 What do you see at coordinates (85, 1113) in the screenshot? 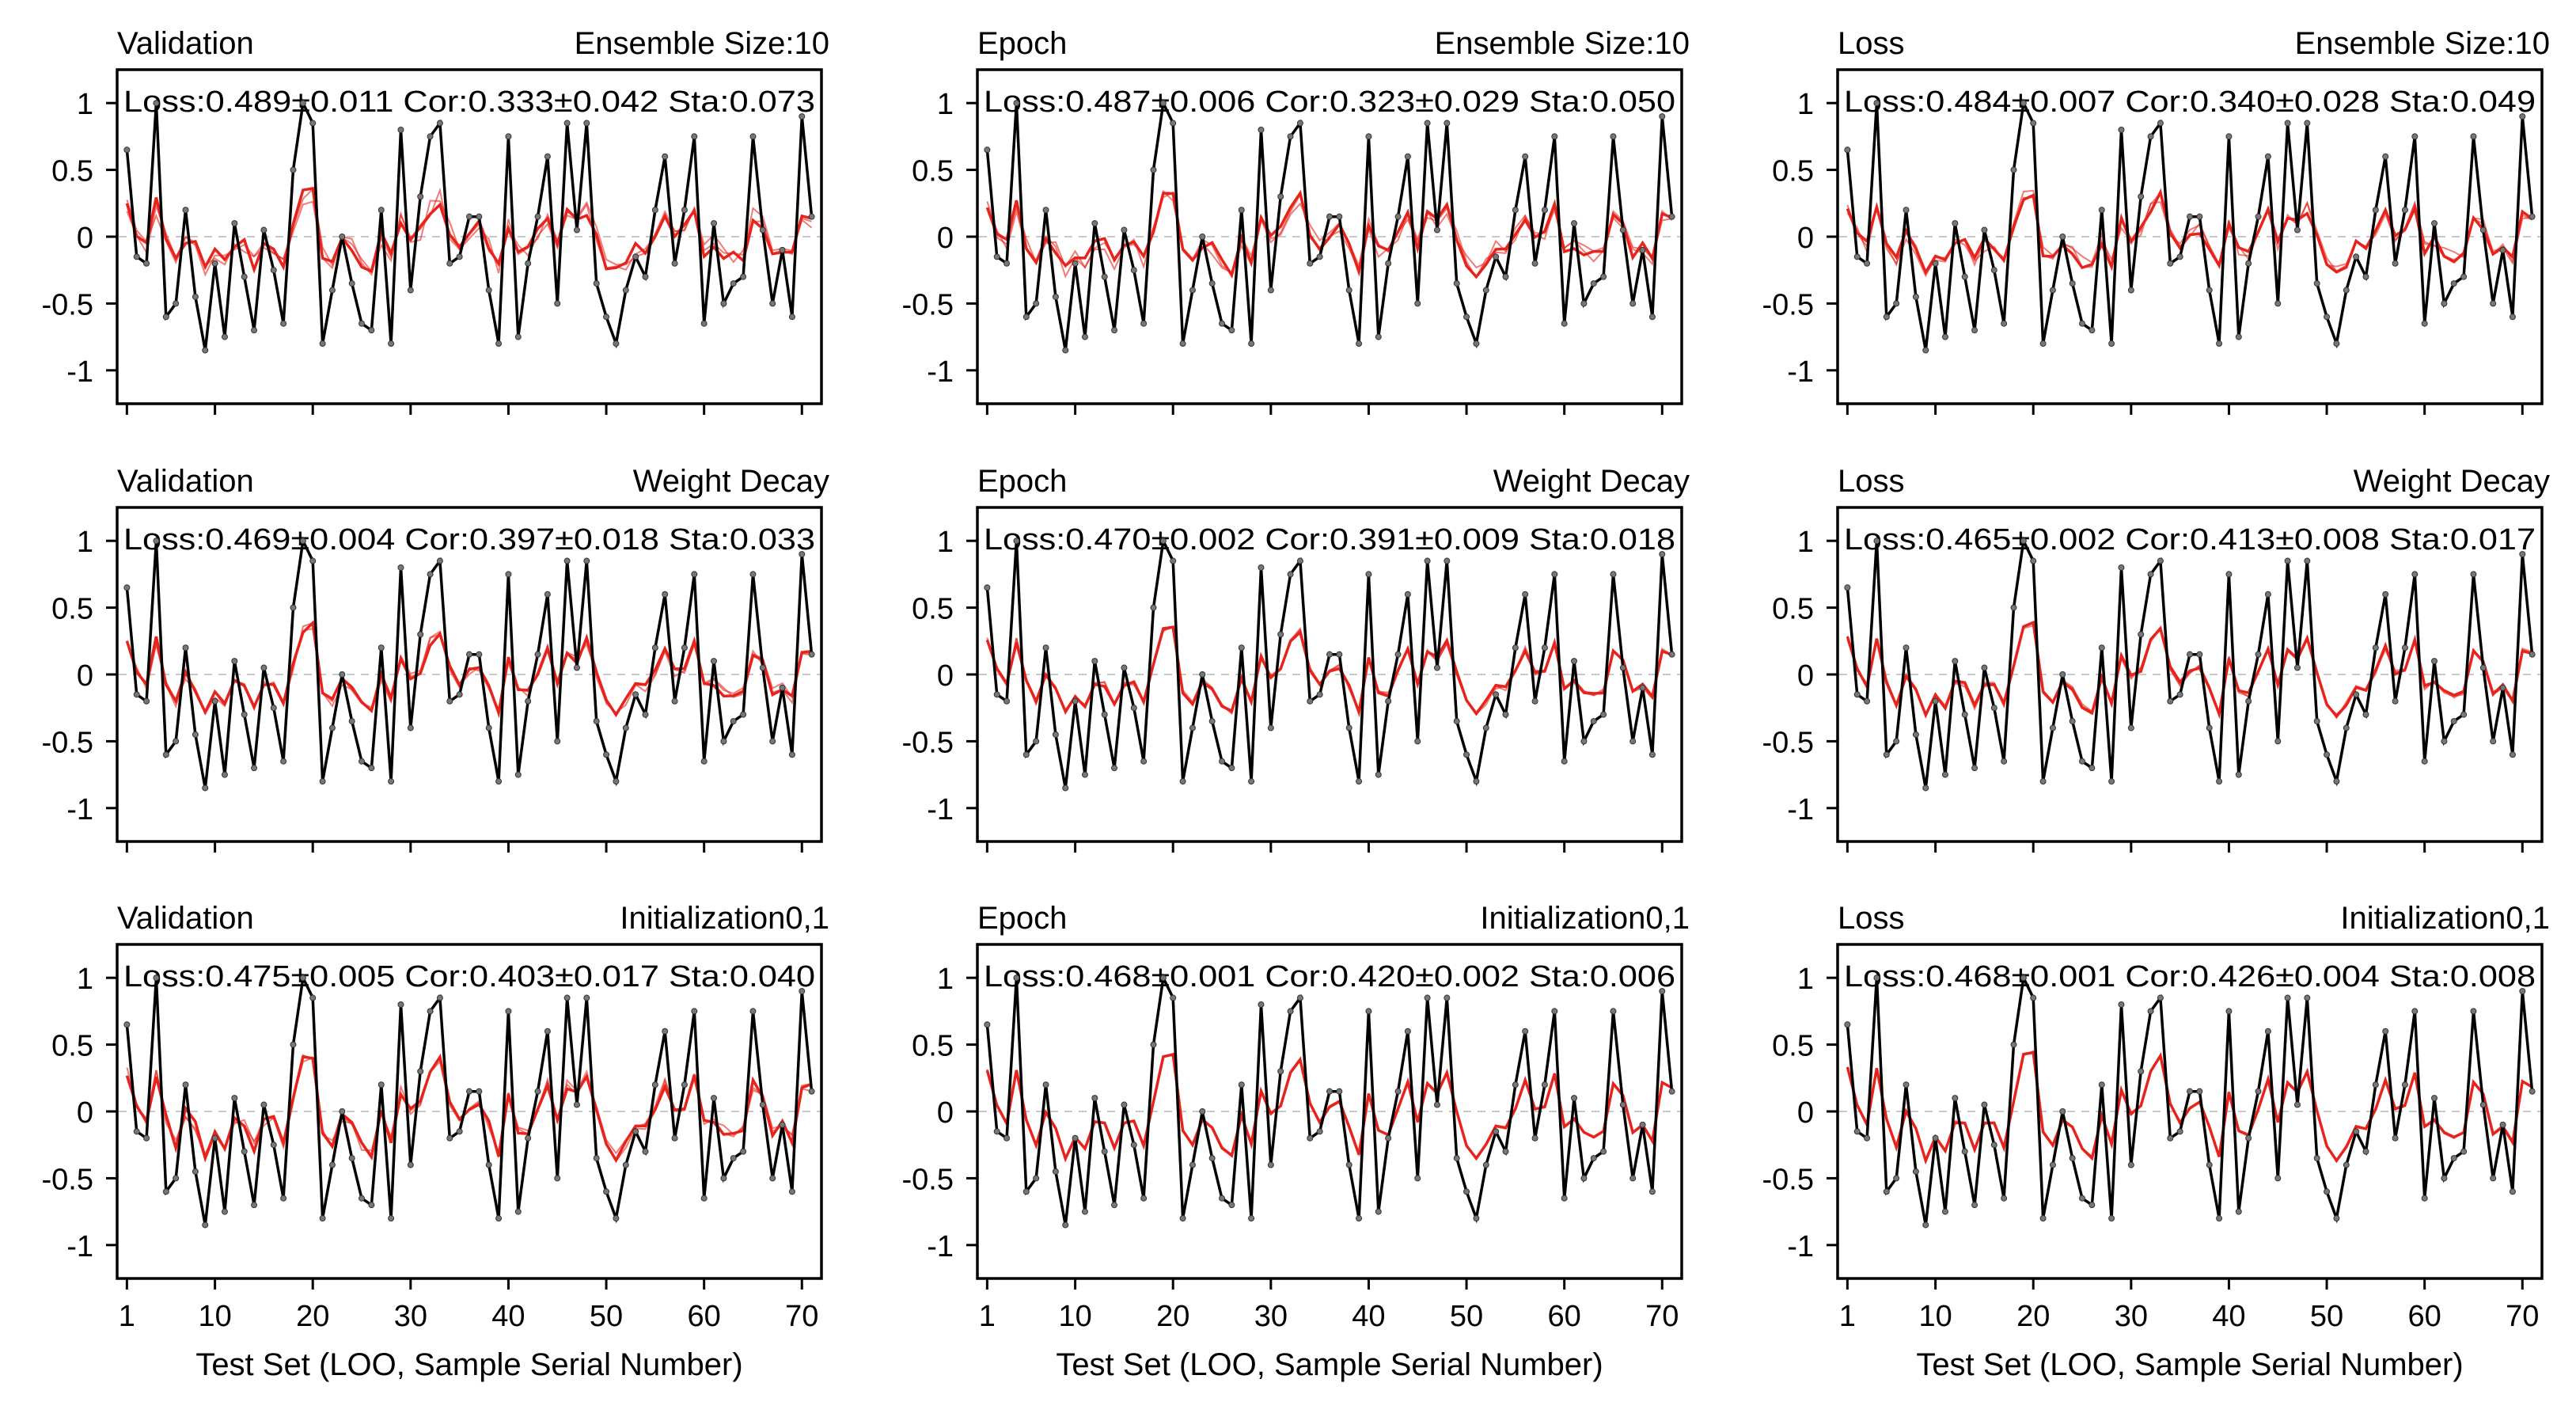
I see `y-tick-label: 0` at bounding box center [85, 1113].